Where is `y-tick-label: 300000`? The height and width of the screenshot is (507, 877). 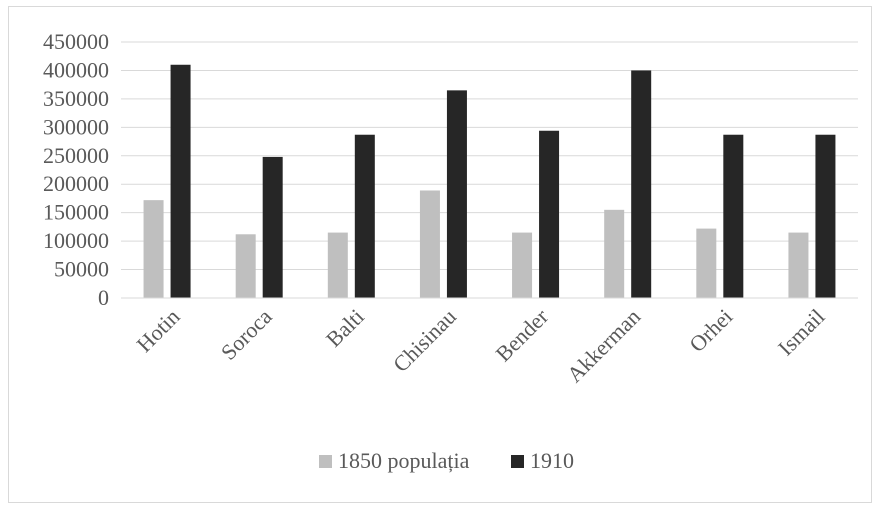 y-tick-label: 300000 is located at coordinates (76, 126).